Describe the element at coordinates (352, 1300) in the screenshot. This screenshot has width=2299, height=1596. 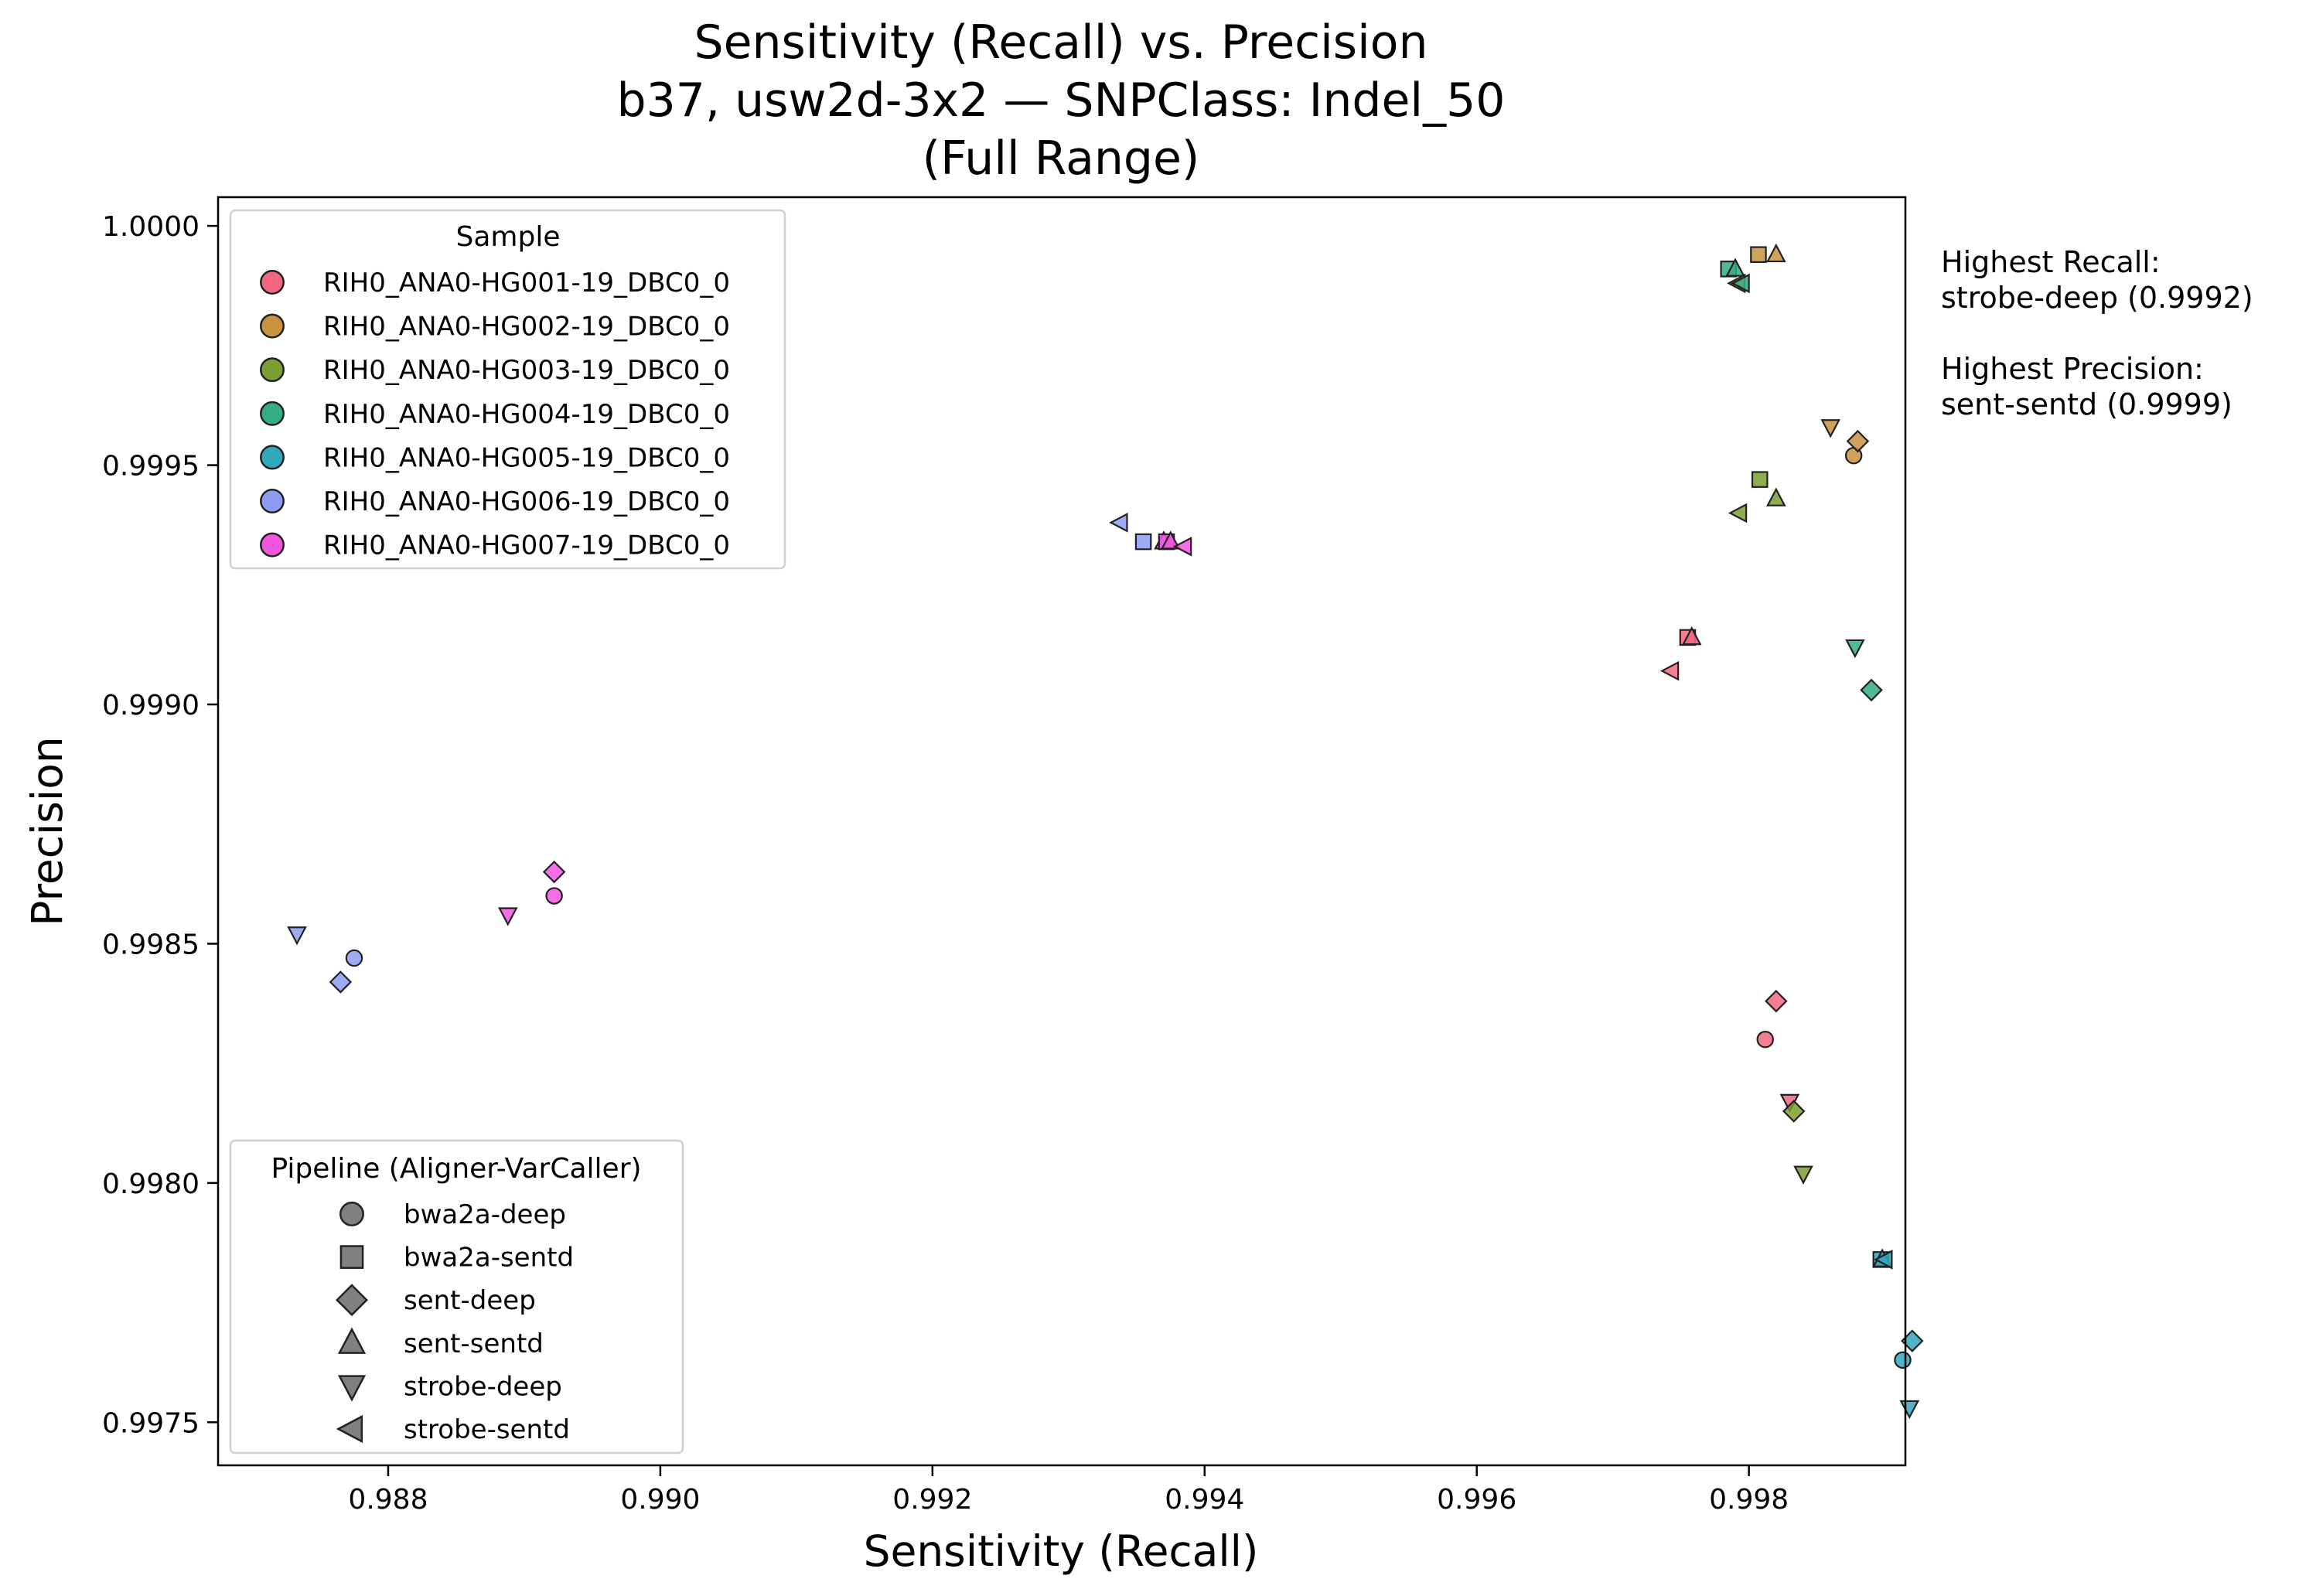
I see `pipeline-legend-marker-sent-deep` at that location.